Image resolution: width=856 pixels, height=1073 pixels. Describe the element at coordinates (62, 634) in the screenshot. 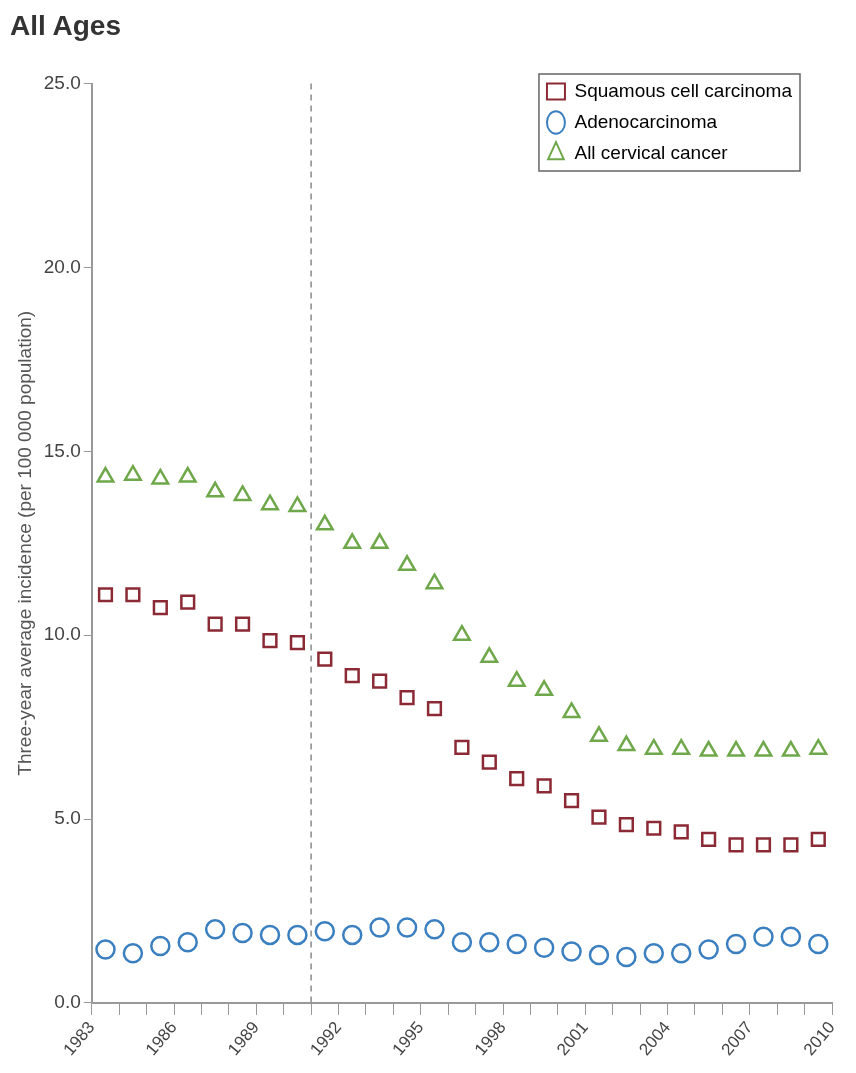

I see `y-tick-label: 10.0` at that location.